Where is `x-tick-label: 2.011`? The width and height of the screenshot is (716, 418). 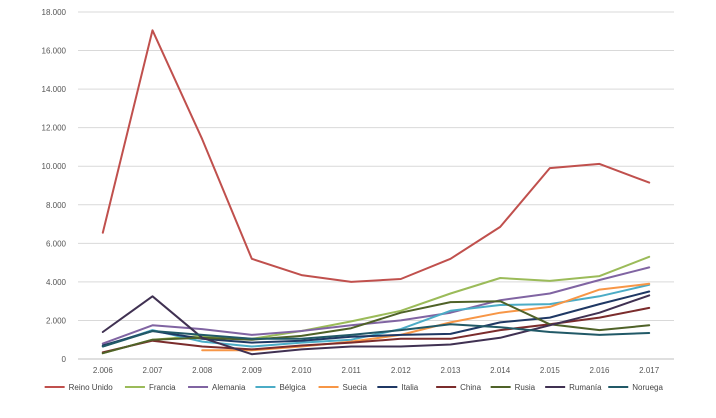 x-tick-label: 2.011 is located at coordinates (351, 370).